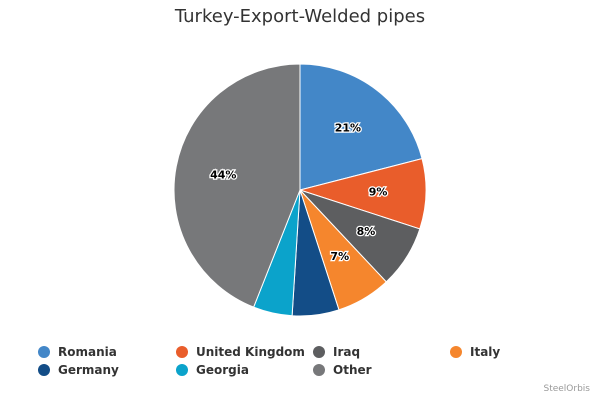  What do you see at coordinates (366, 231) in the screenshot?
I see `data-label-iraq: 8%` at bounding box center [366, 231].